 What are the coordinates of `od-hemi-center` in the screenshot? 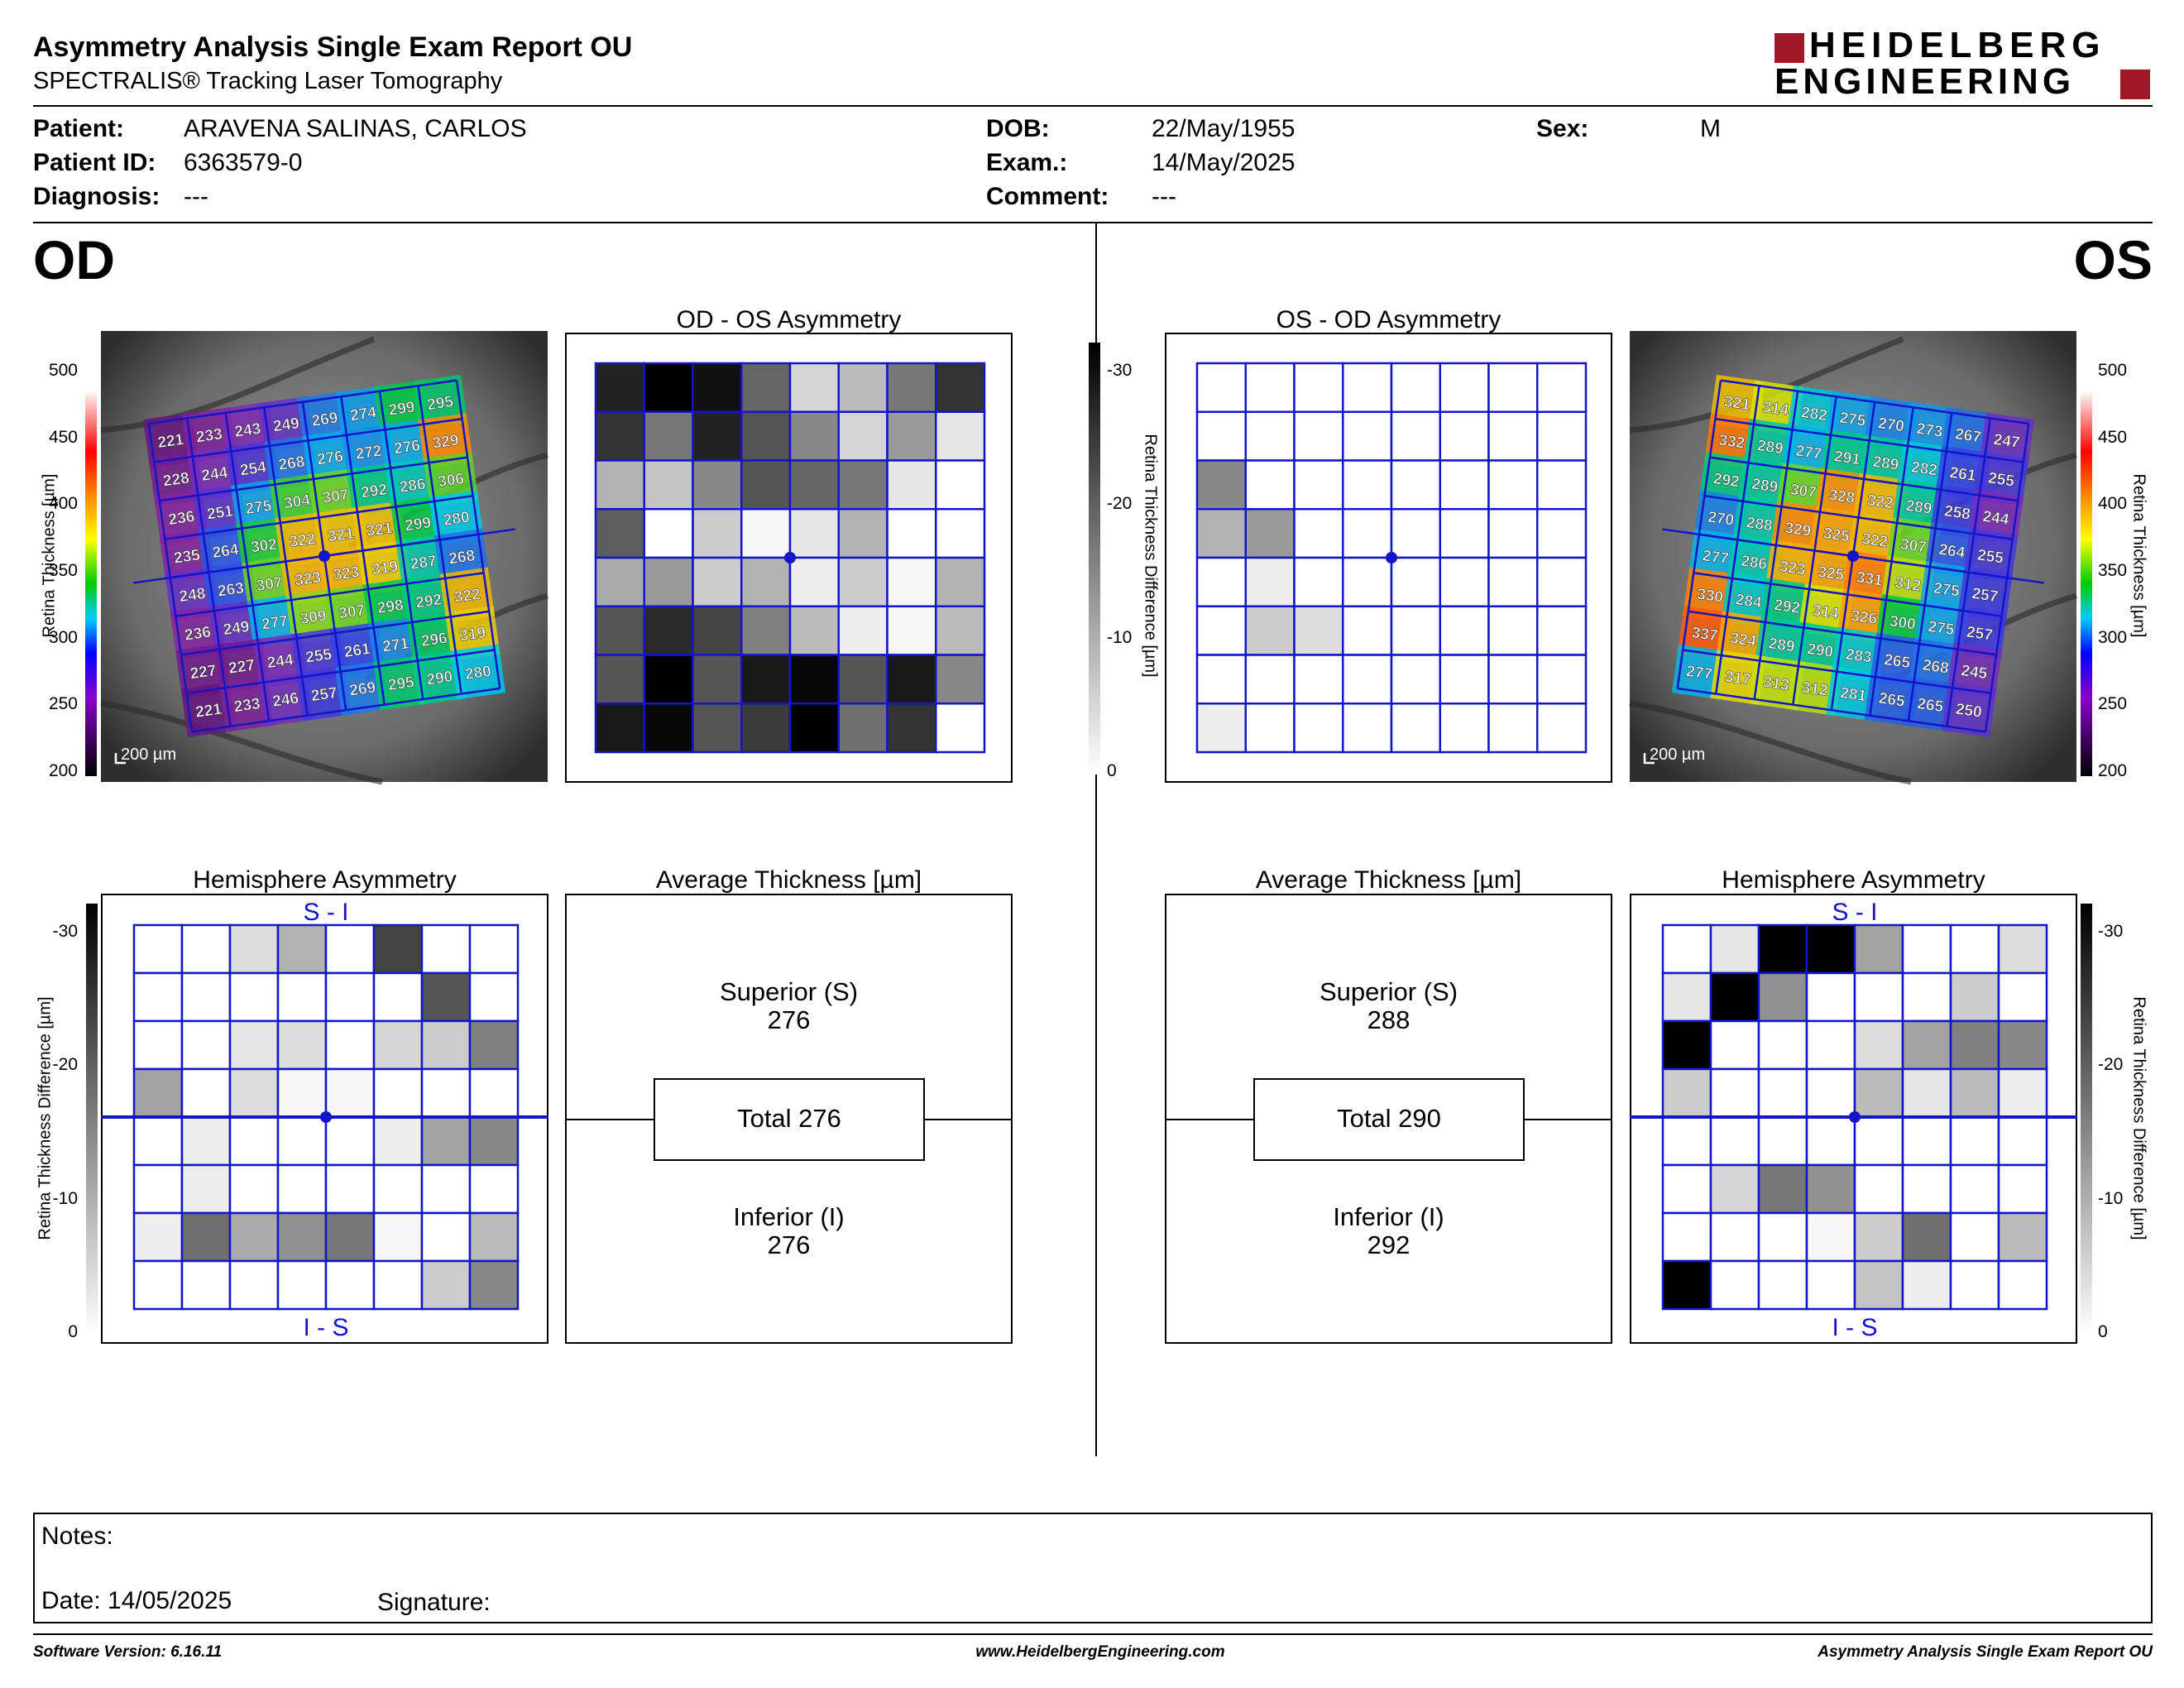 It's located at (326, 1117).